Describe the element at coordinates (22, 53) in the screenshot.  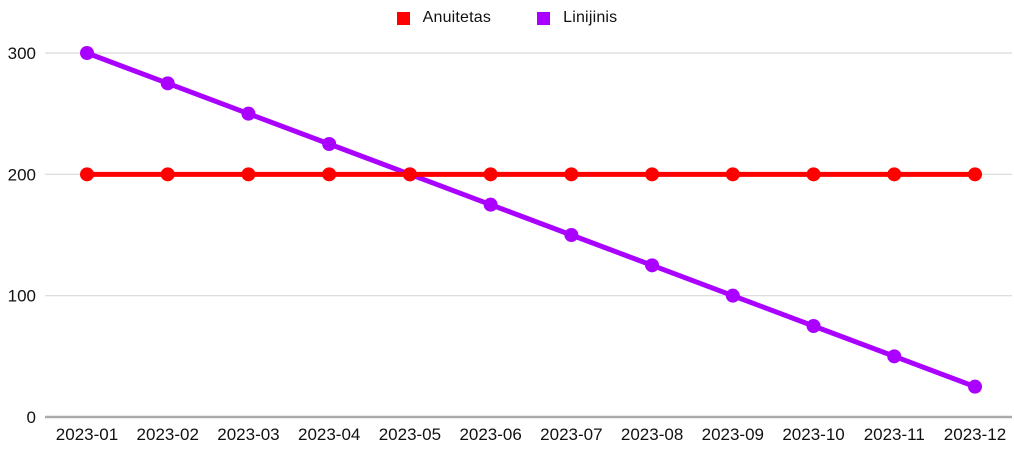
I see `y-tick-label: 300` at that location.